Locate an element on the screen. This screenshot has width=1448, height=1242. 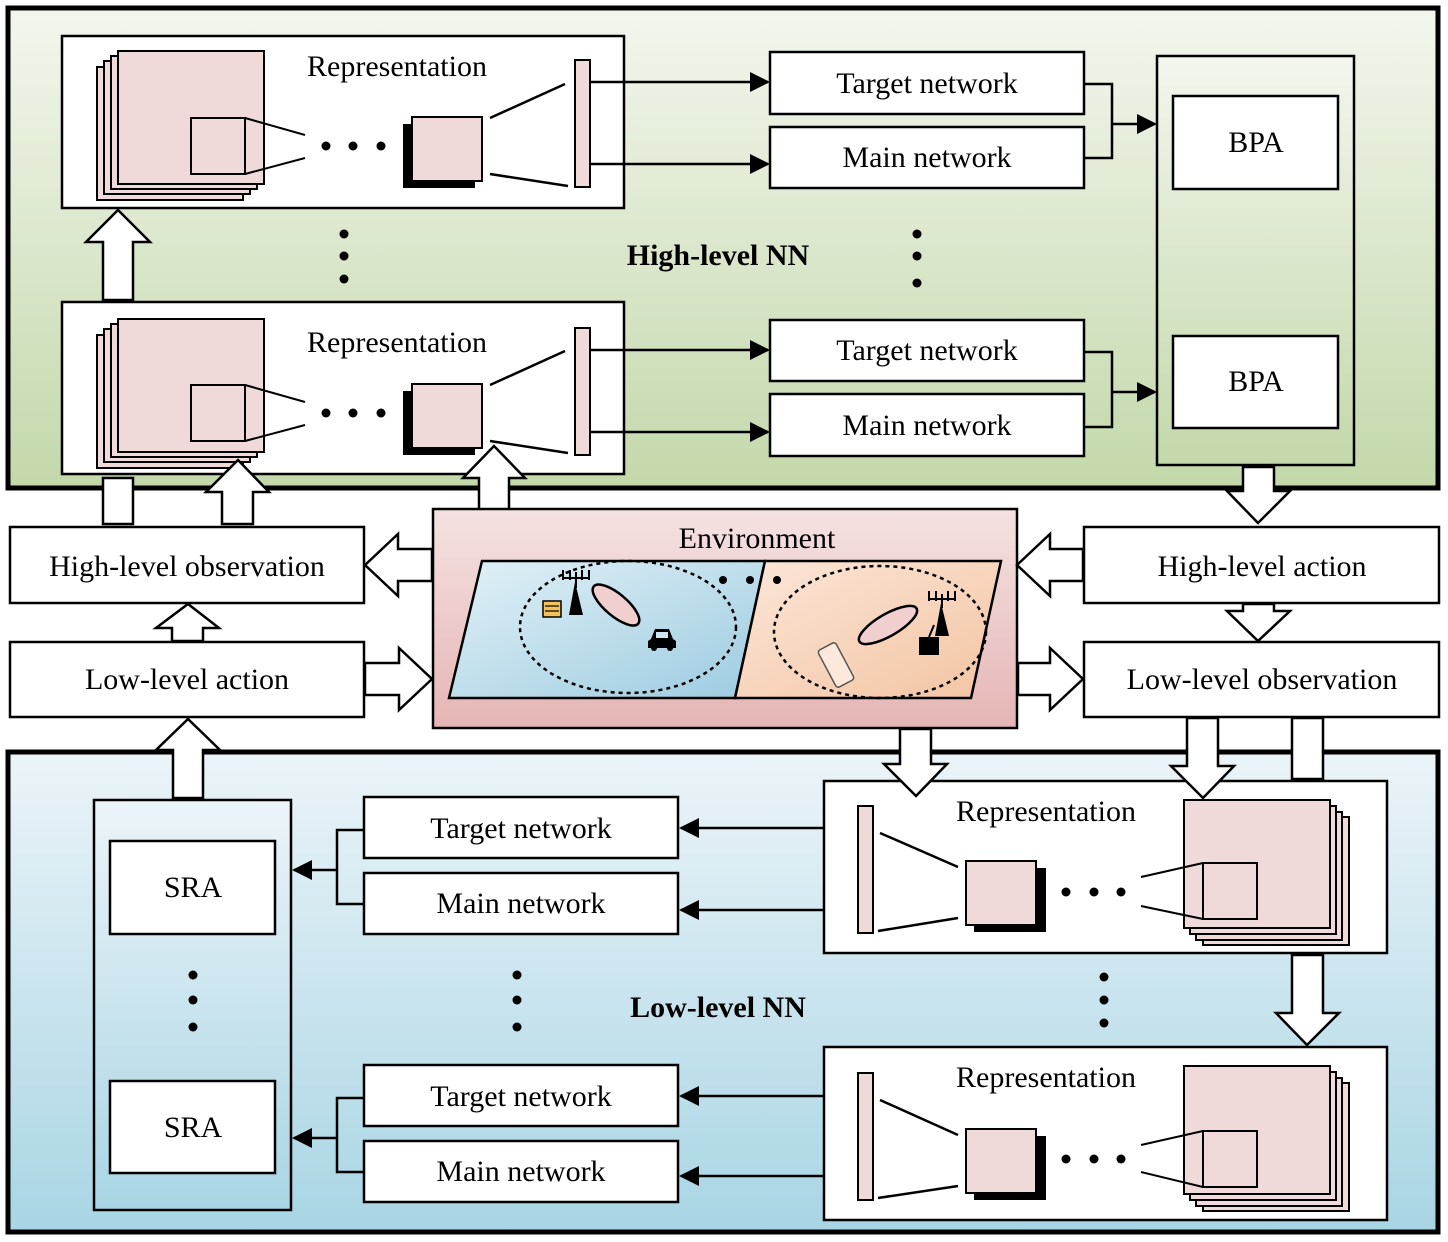
low-main-network-1: Main network is located at coordinates (521, 903).